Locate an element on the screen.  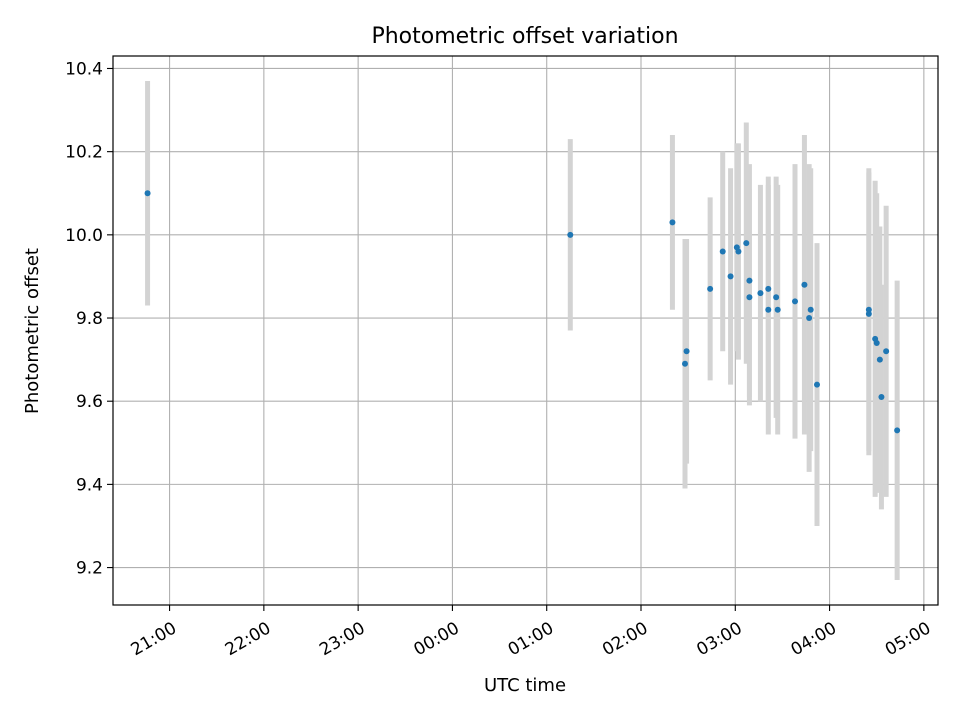
x-axis-label: UTC time is located at coordinates (525, 685).